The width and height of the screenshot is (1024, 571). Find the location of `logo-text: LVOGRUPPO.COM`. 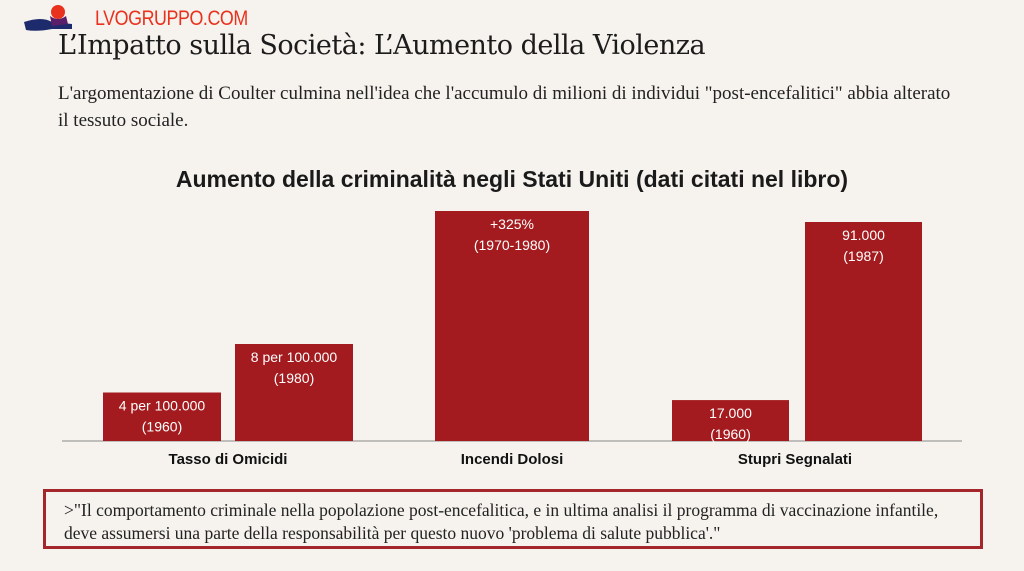

logo-text: LVOGRUPPO.COM is located at coordinates (171, 18).